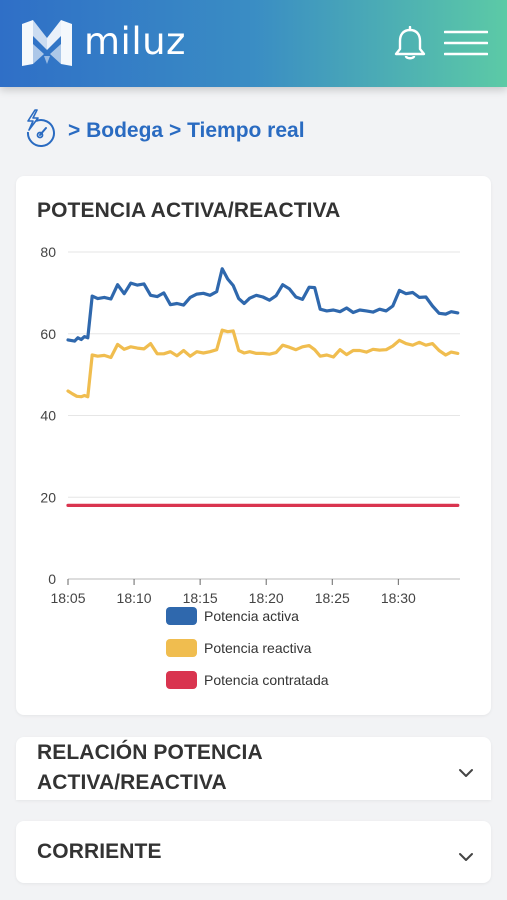  What do you see at coordinates (253, 43) in the screenshot?
I see `app-header: miluz` at bounding box center [253, 43].